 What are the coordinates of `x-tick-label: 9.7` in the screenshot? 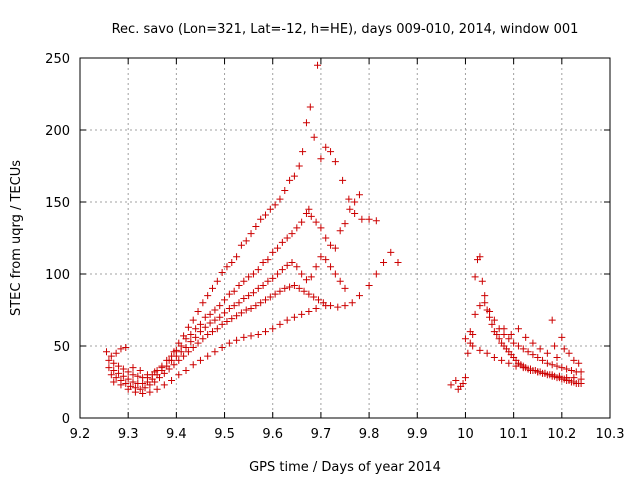 It's located at (321, 434).